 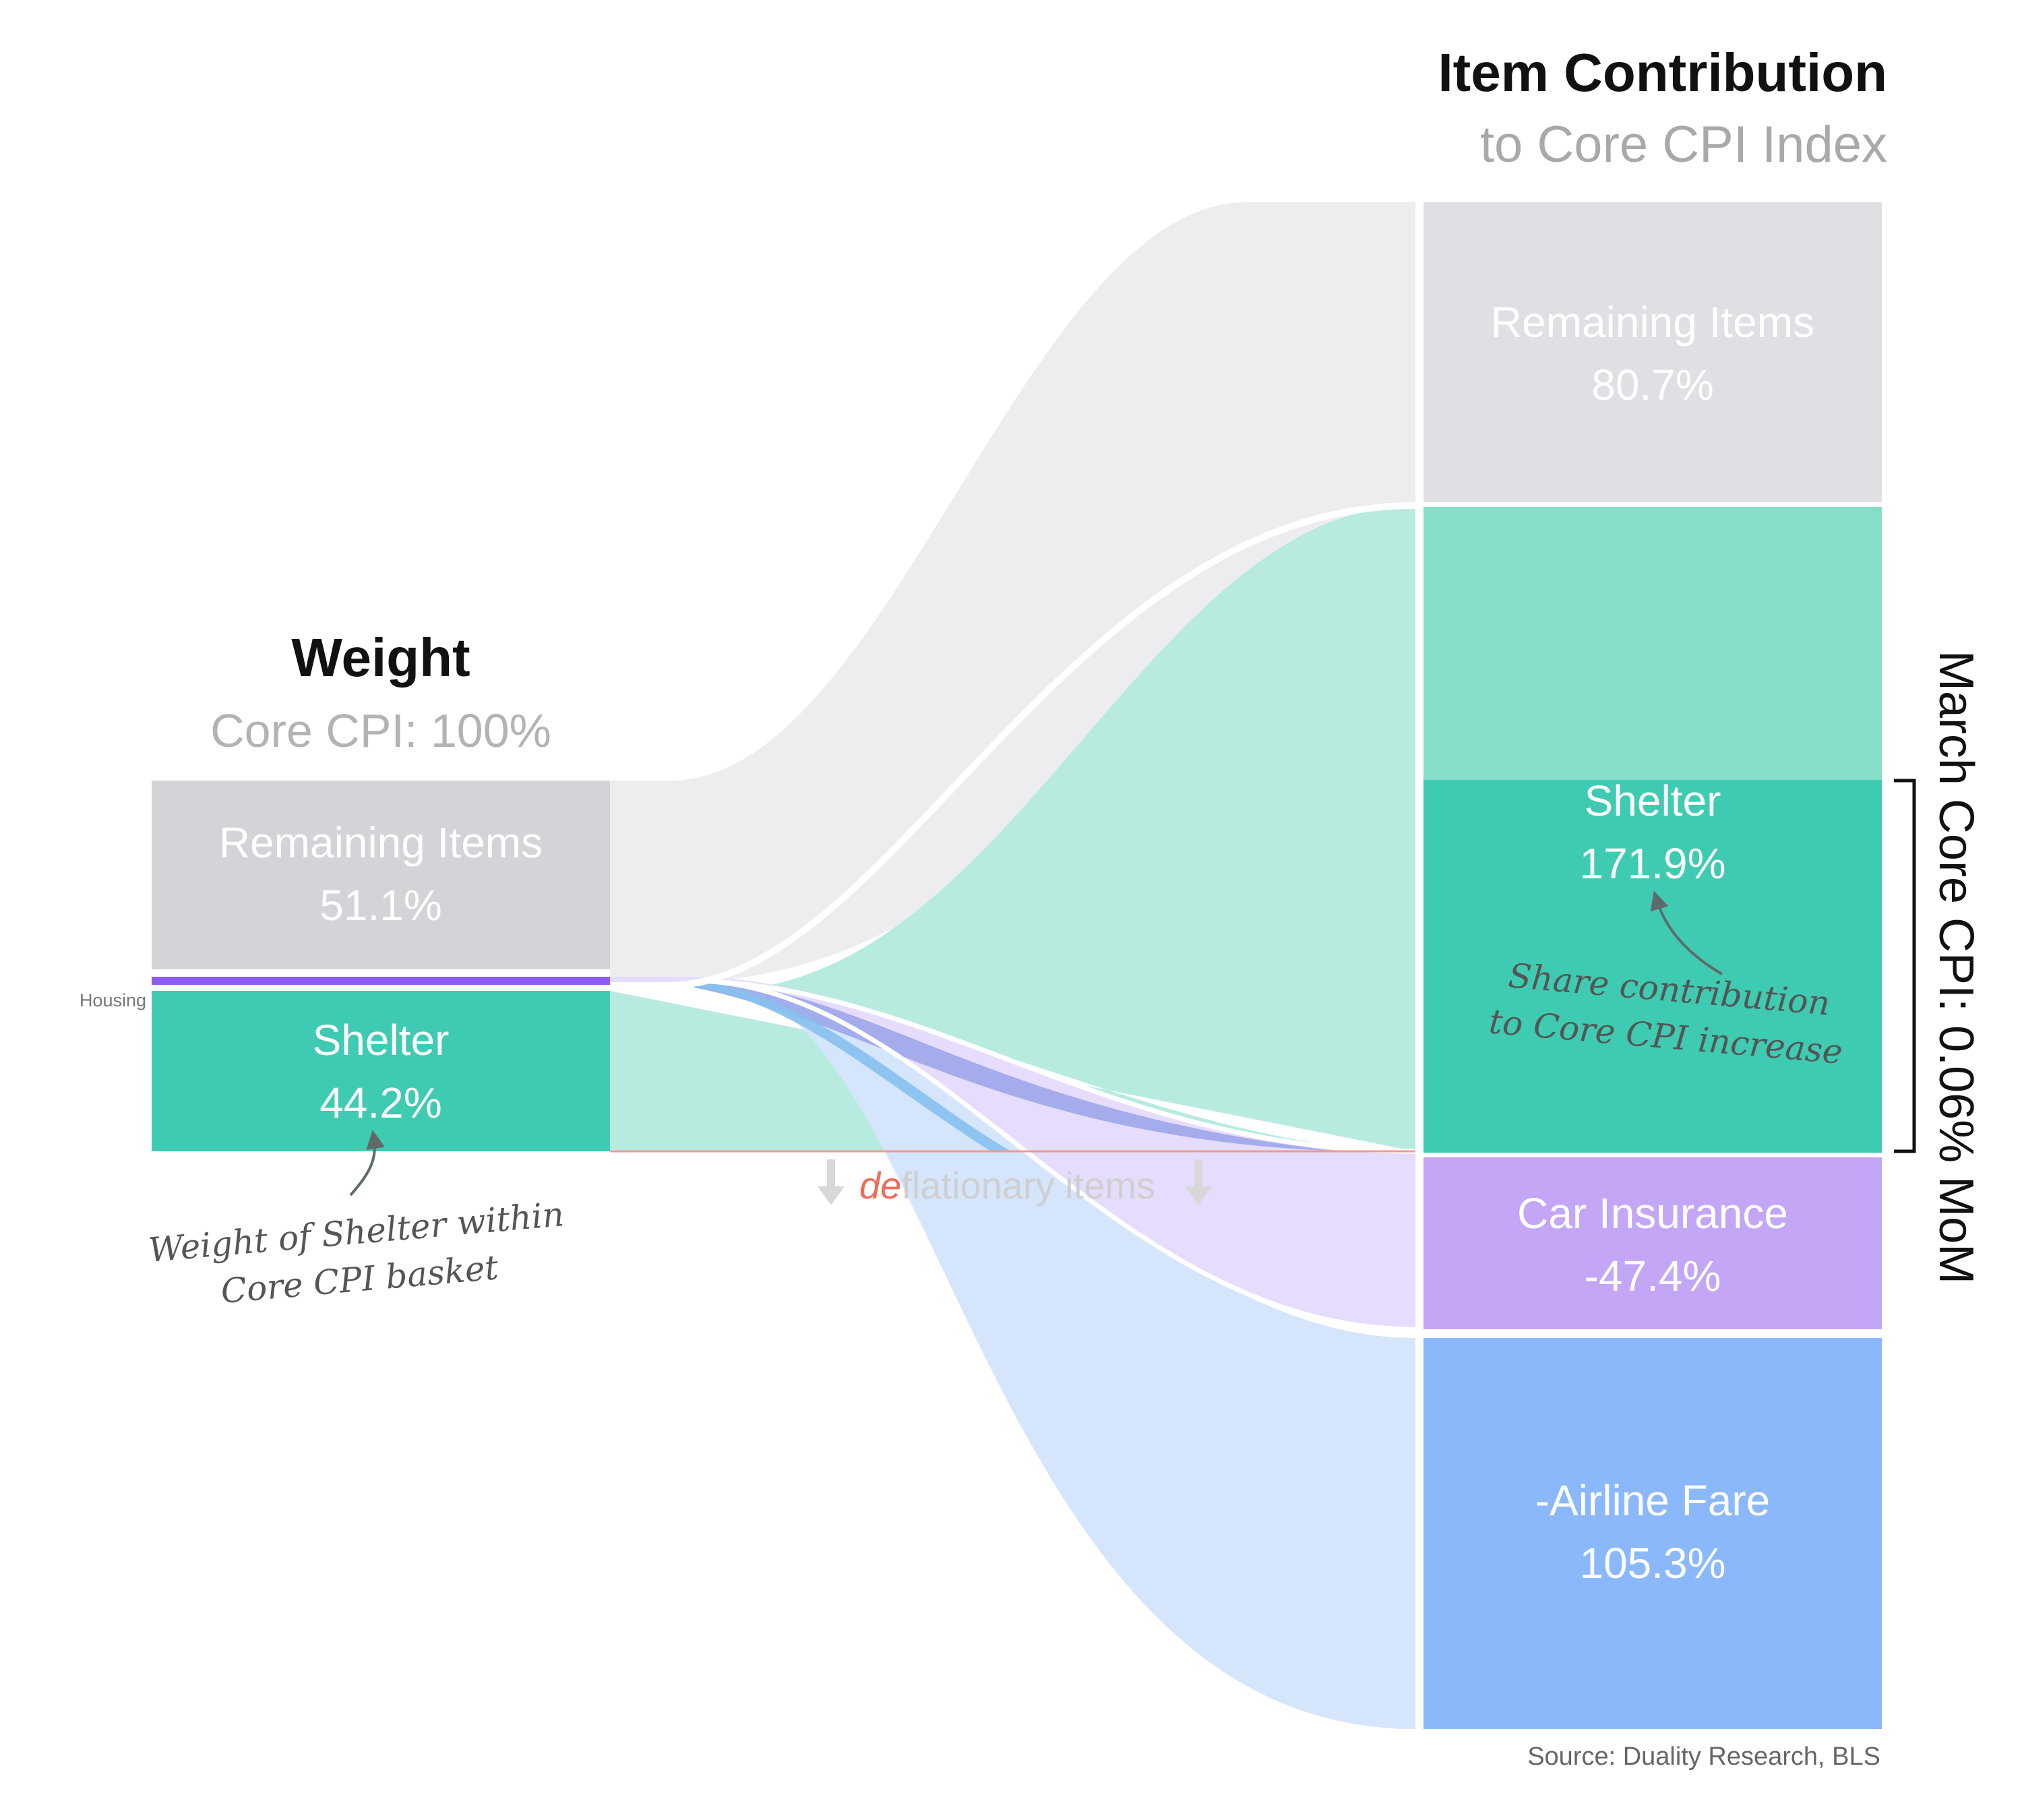 I want to click on weight-annotation: Weight of Shelter within Core CPI basket, so click(x=356, y=1220).